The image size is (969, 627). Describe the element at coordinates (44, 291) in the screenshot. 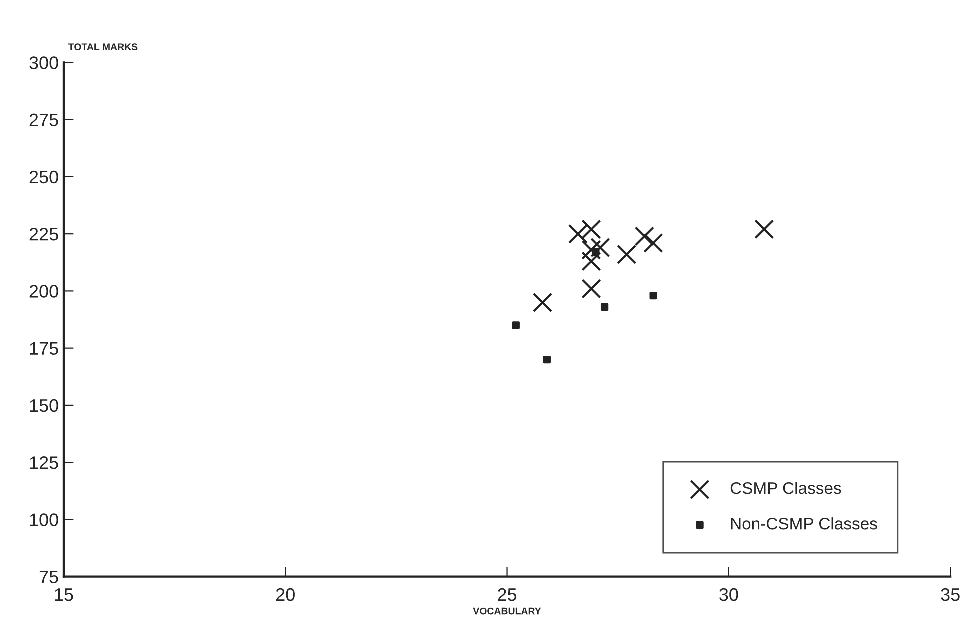

I see `y-tick-label: 200` at that location.